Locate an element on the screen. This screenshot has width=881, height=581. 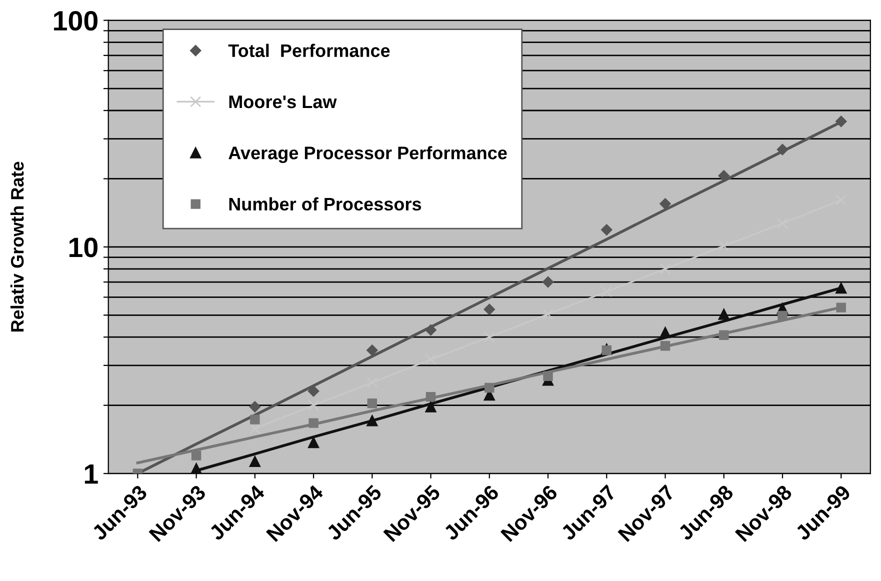
legend-label: Moore's Law is located at coordinates (283, 102).